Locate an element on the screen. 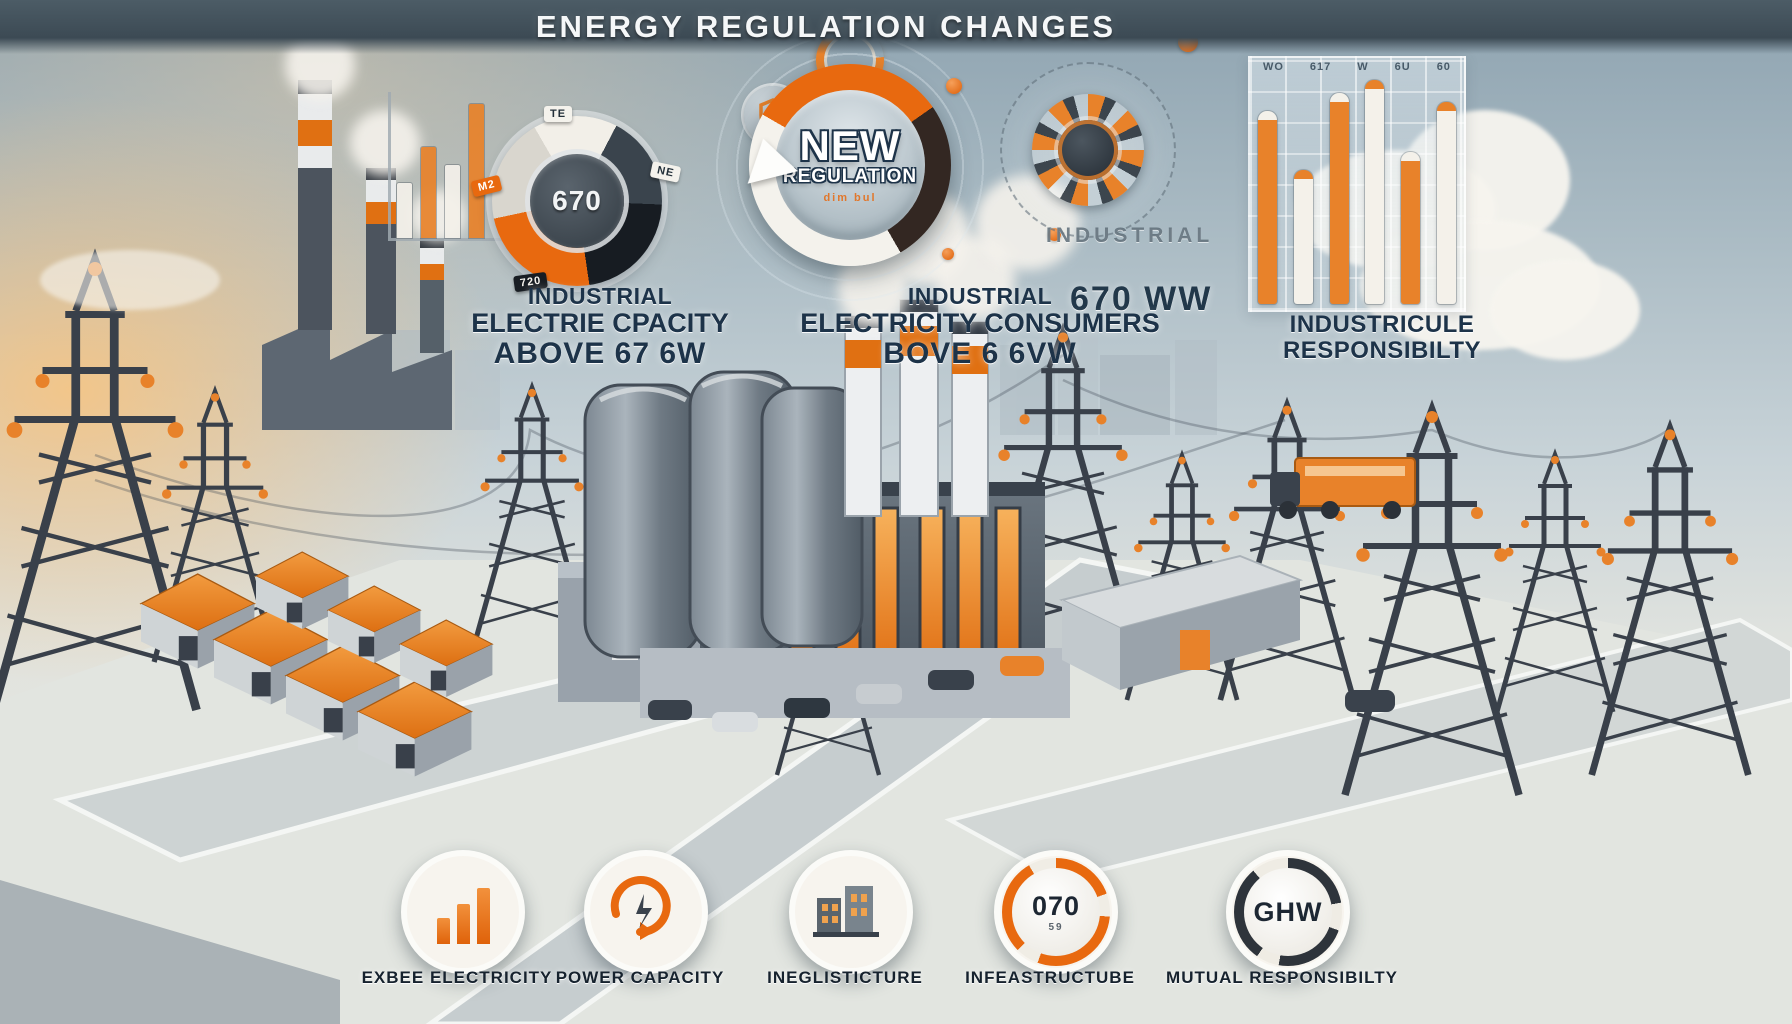  pie-label-chip: TE is located at coordinates (558, 114).